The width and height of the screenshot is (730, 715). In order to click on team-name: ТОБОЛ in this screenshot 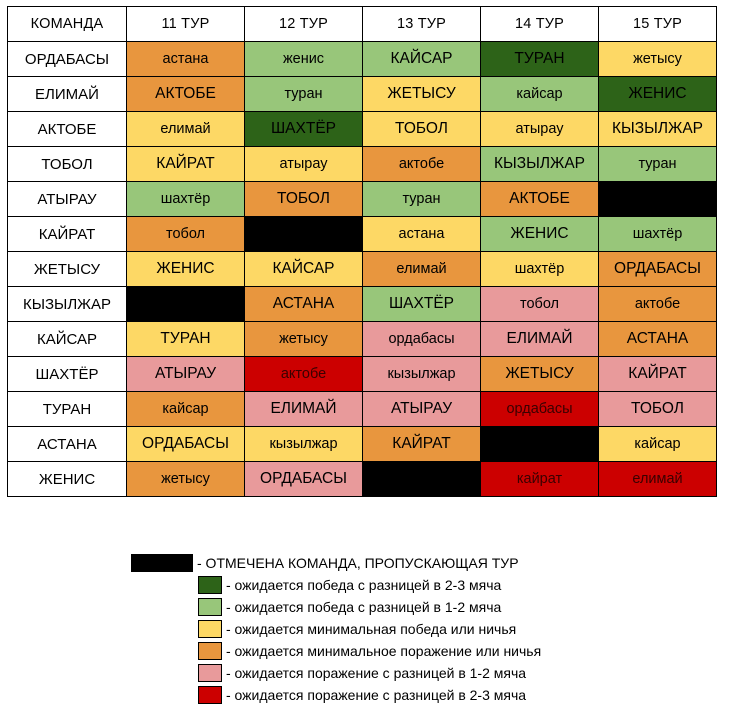, I will do `click(67, 164)`.